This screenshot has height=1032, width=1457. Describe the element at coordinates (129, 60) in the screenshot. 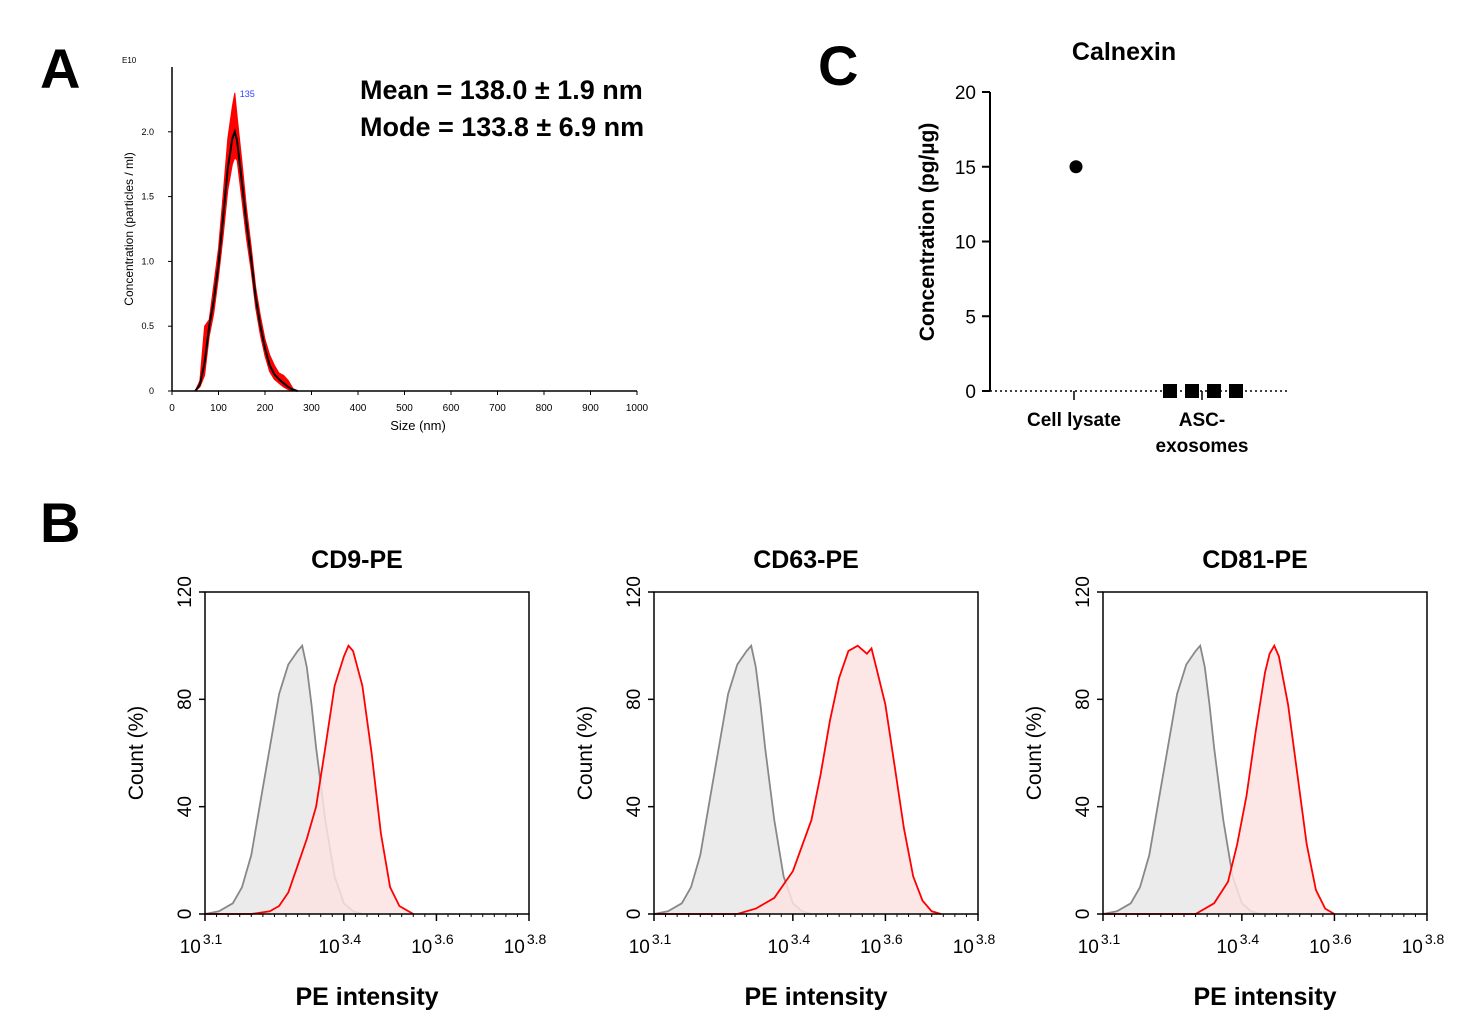

I see `chart-a-y-multiplier: E10` at that location.